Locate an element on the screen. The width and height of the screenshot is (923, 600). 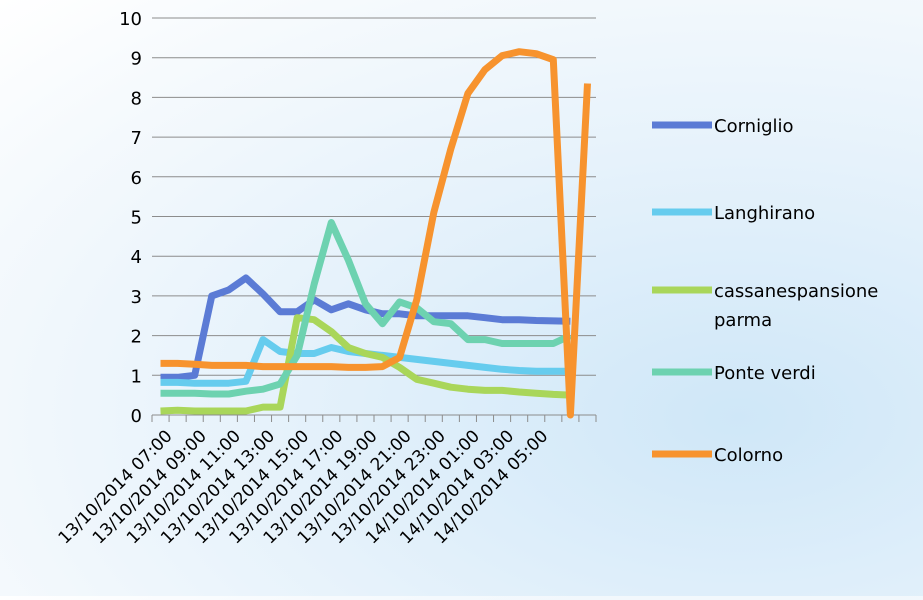
legend-label: Langhirano is located at coordinates (764, 213).